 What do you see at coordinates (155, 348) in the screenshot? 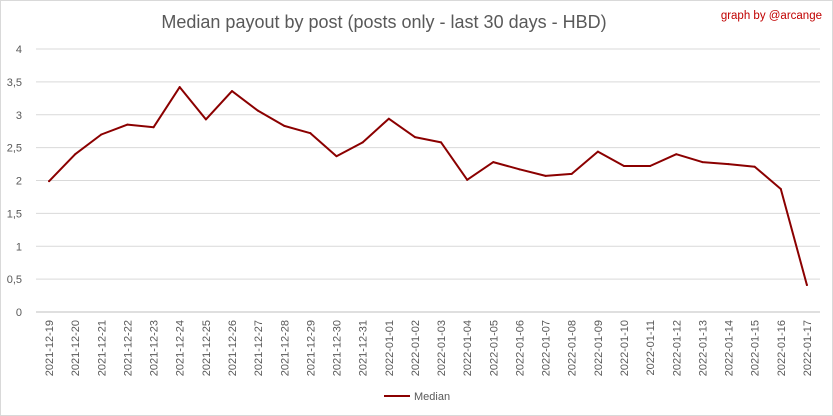
I see `x-tick-label: 2021-12-23` at bounding box center [155, 348].